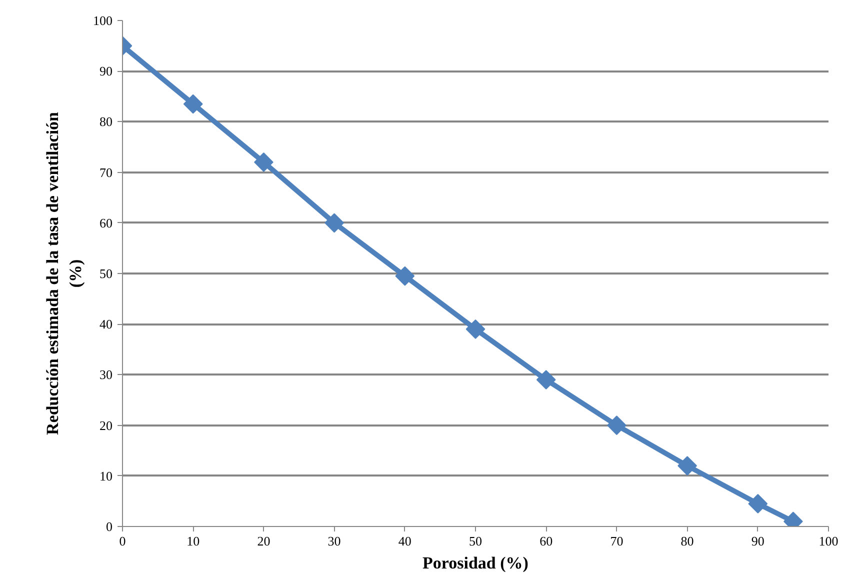  What do you see at coordinates (106, 374) in the screenshot?
I see `y-tick-label: 30` at bounding box center [106, 374].